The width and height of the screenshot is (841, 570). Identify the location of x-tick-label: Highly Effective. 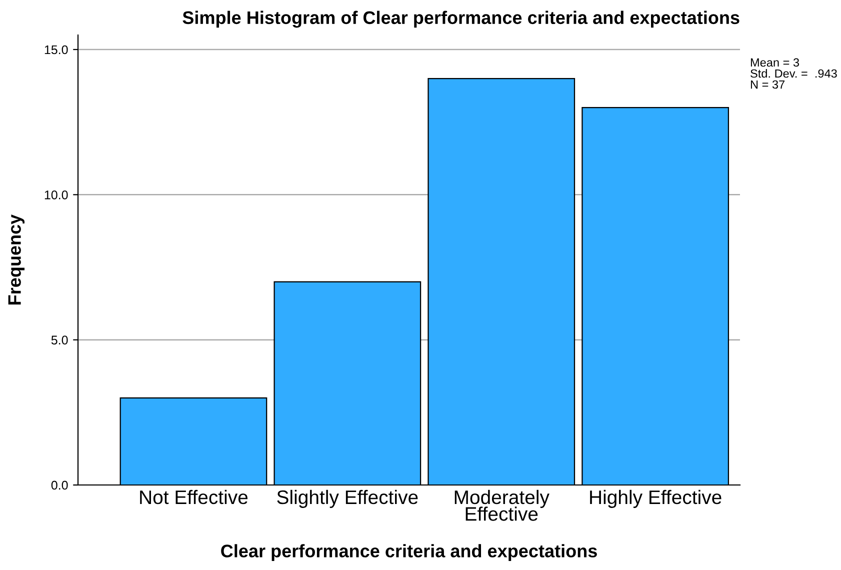
(656, 499).